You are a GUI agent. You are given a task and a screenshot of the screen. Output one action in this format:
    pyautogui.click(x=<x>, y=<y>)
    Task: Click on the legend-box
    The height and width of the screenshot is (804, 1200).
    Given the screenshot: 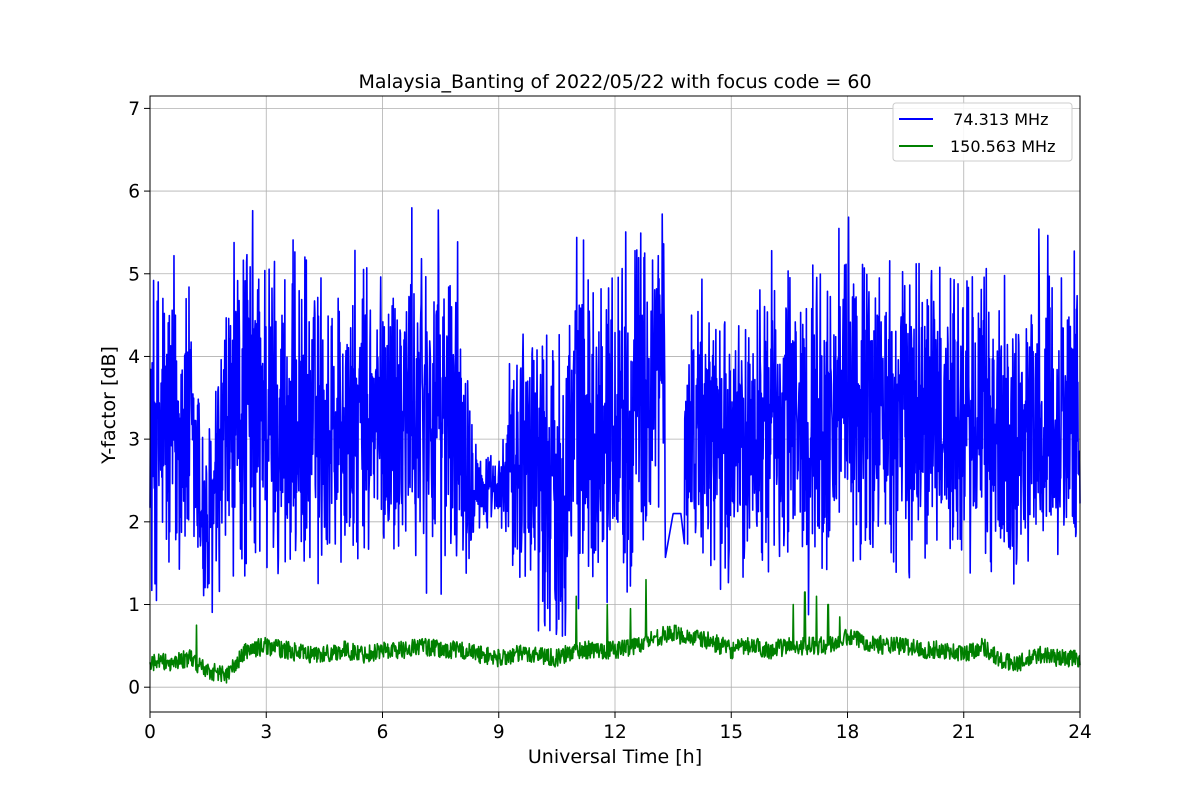 What is the action you would take?
    pyautogui.click(x=982, y=132)
    